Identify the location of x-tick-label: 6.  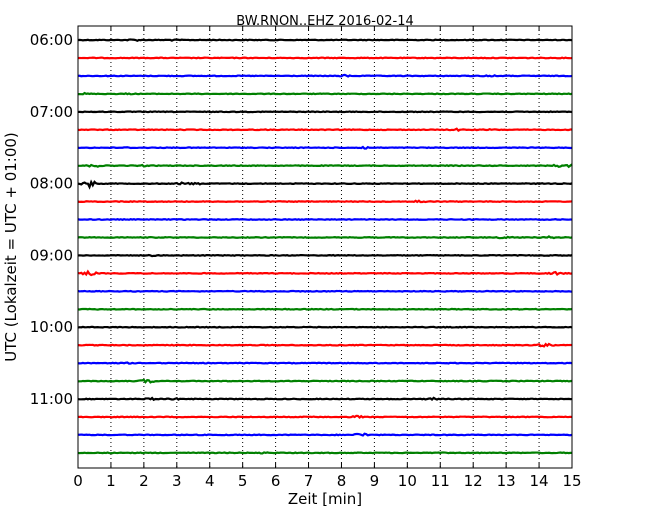
(276, 481).